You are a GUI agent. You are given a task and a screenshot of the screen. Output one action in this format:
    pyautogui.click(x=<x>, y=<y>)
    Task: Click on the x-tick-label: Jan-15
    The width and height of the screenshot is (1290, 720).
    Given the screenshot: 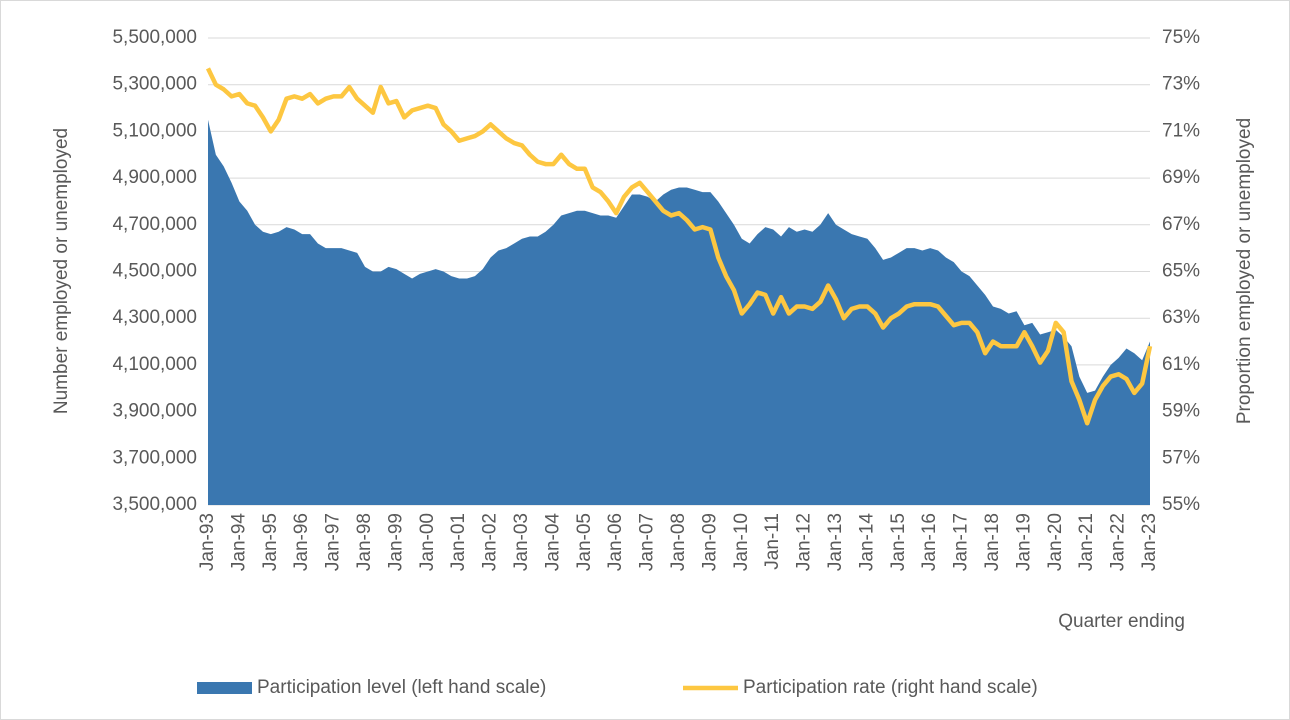 What is the action you would take?
    pyautogui.click(x=898, y=542)
    